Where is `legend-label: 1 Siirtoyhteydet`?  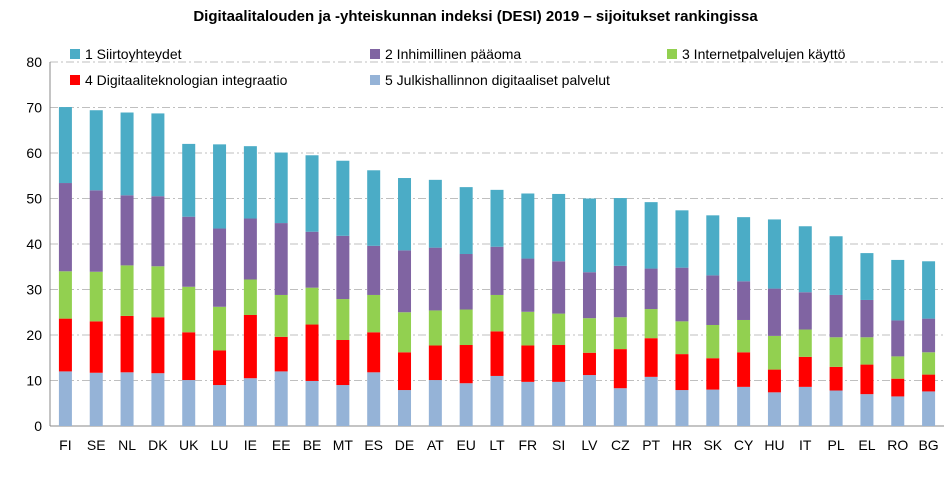 legend-label: 1 Siirtoyhteydet is located at coordinates (133, 54).